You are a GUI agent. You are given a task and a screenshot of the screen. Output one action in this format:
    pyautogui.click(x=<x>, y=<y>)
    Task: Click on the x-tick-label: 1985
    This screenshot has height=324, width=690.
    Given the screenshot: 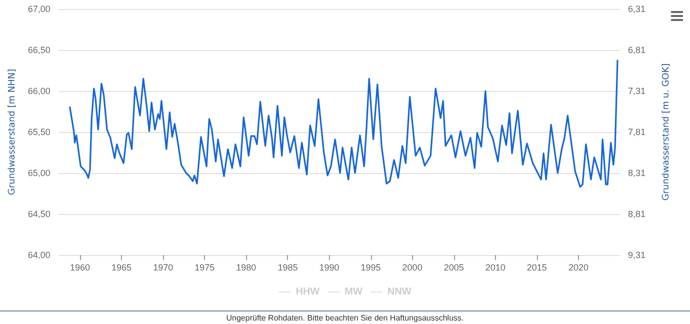 What is the action you would take?
    pyautogui.click(x=288, y=267)
    